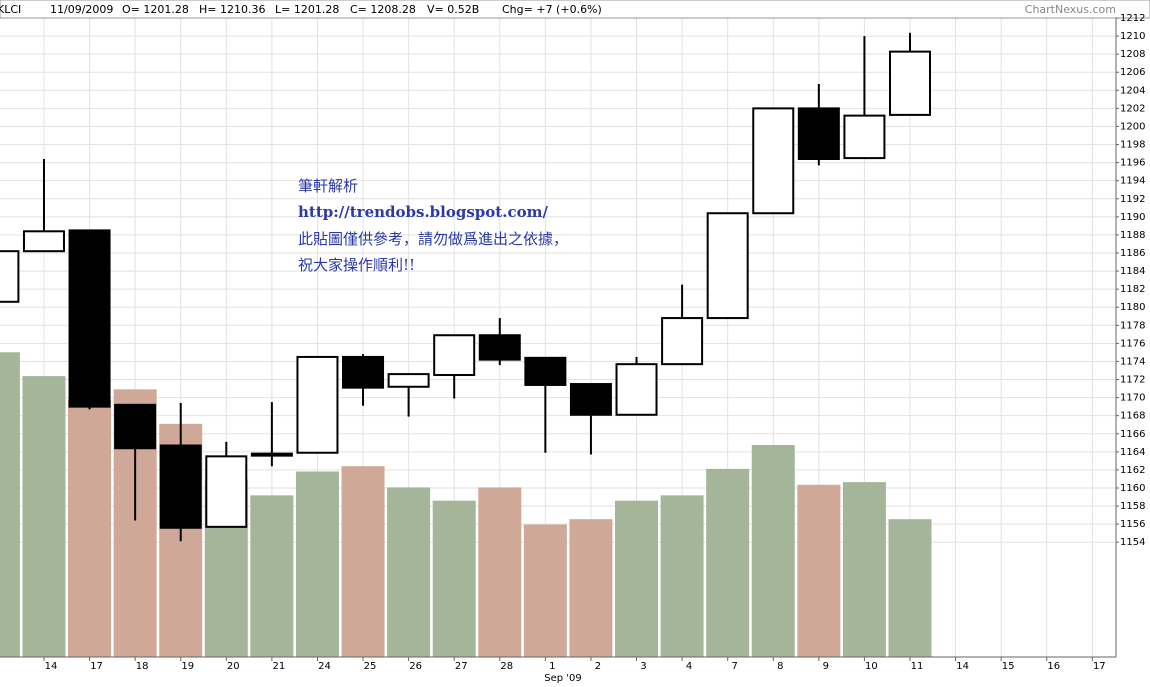 Image resolution: width=1150 pixels, height=687 pixels. What do you see at coordinates (1132, 90) in the screenshot?
I see `y-tick-label: 1204` at bounding box center [1132, 90].